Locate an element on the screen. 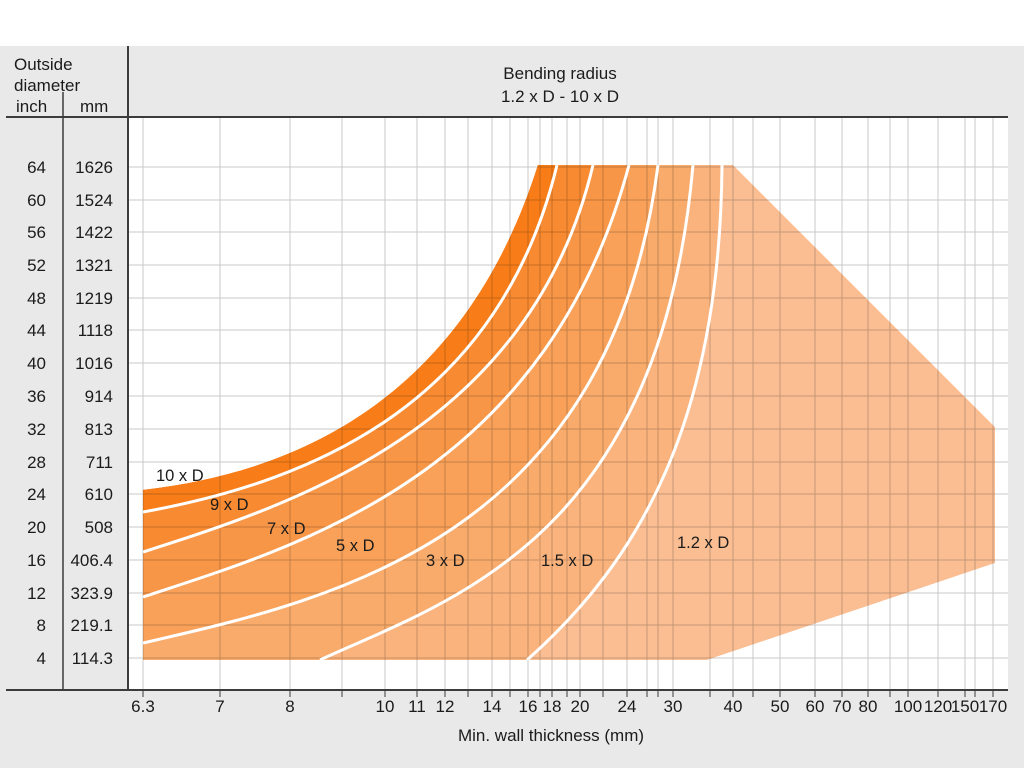  curve-label: 5 x D is located at coordinates (355, 546).